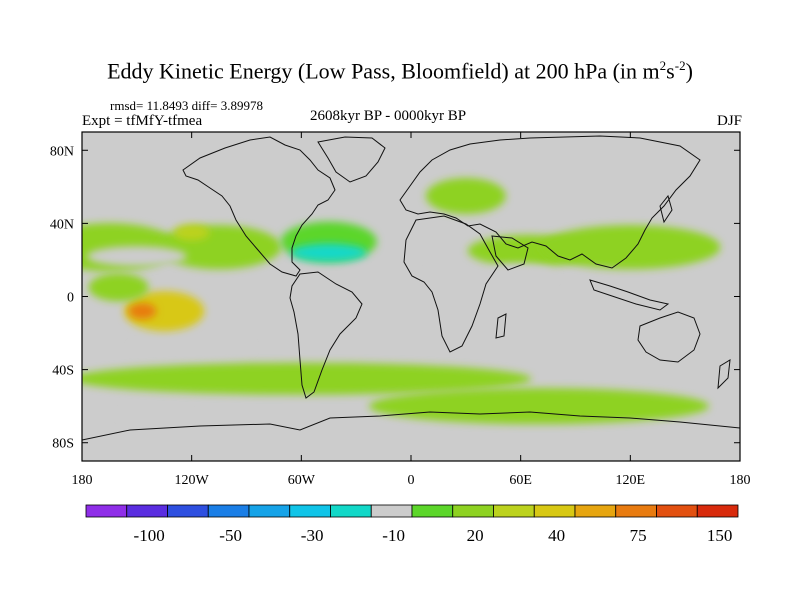  What do you see at coordinates (433, 535) in the screenshot?
I see `colorbar-labels: -100 -50 -30 -10 20 40 75 150` at bounding box center [433, 535].